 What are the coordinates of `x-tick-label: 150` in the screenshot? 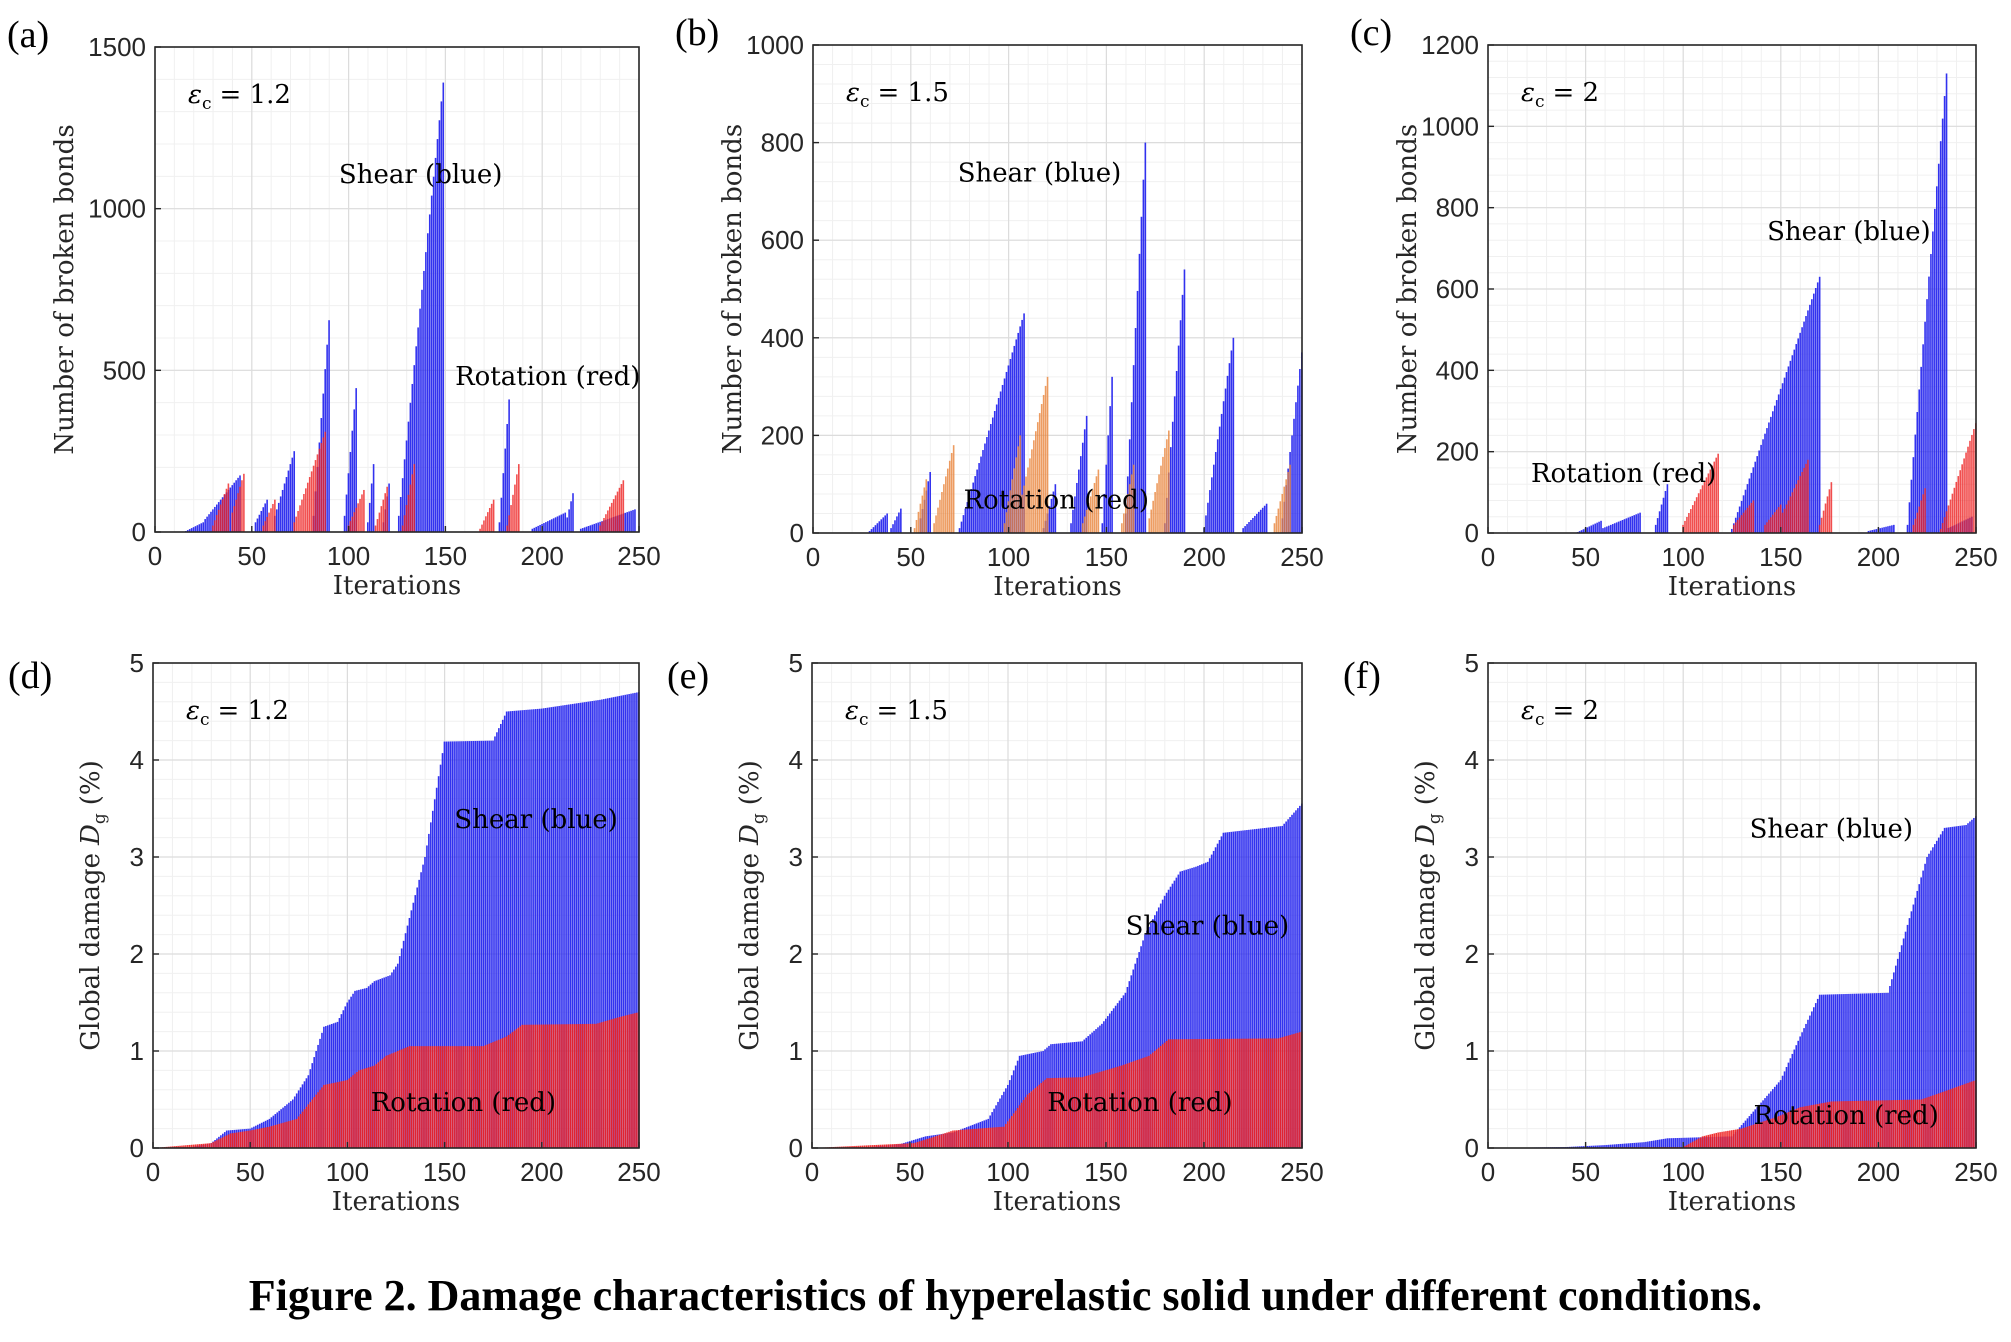 It's located at (444, 1172).